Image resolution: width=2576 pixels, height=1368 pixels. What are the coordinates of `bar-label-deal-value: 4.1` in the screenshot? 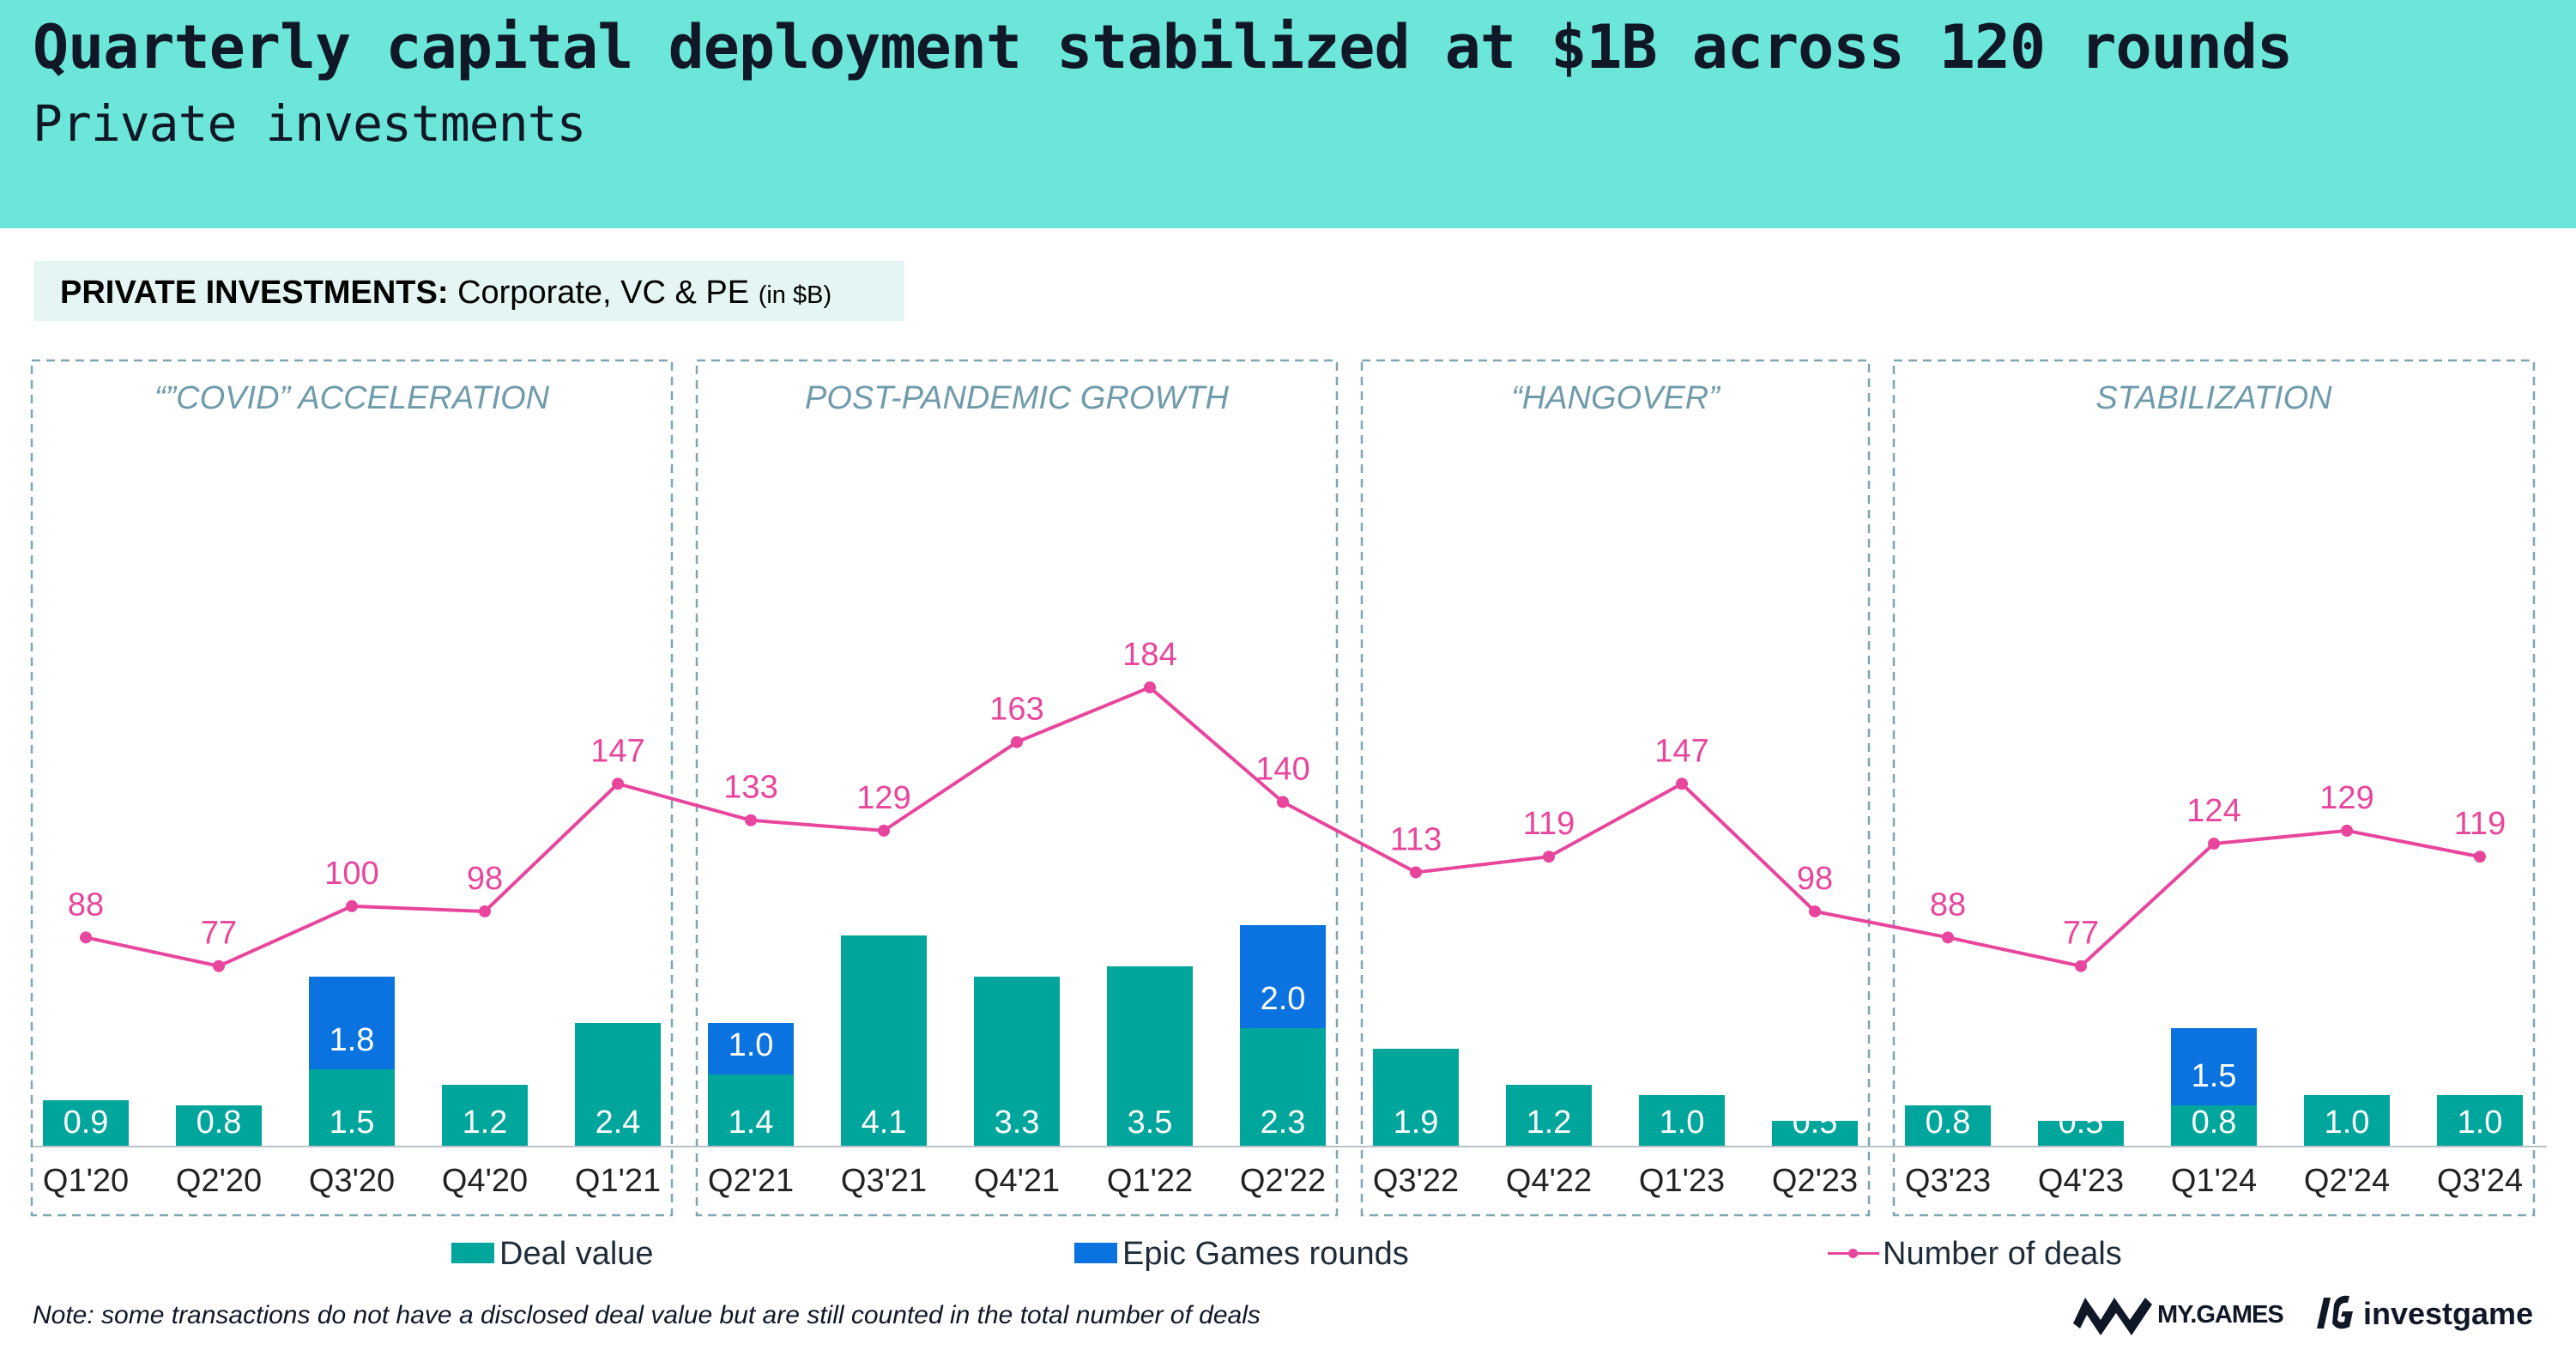 It's located at (884, 1123).